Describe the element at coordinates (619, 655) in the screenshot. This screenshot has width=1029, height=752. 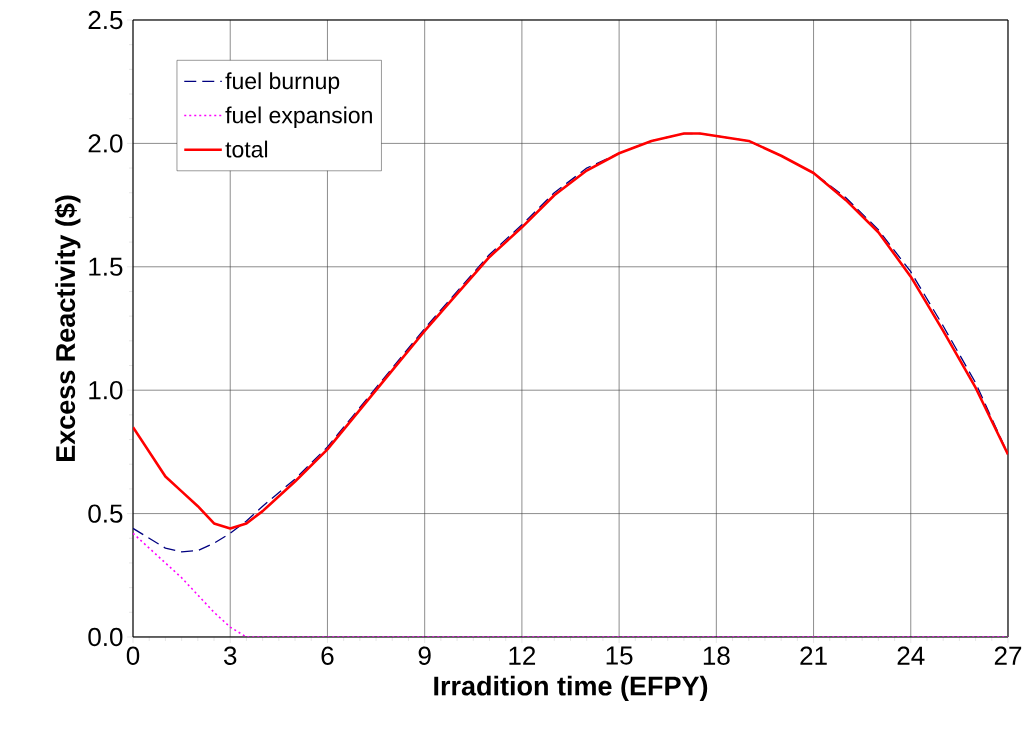
I see `x-tick-label: 15` at that location.